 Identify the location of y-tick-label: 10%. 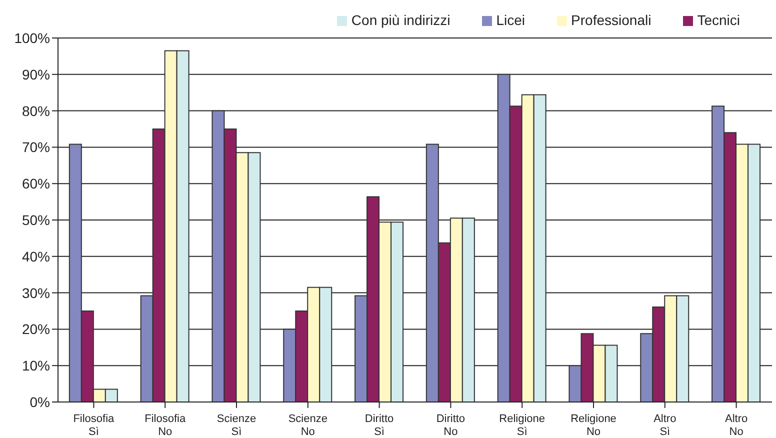
(36, 366).